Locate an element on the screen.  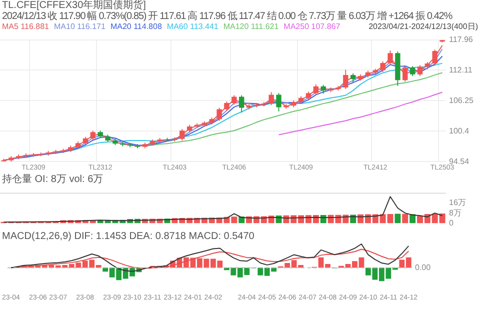
text: MA10 116.171 is located at coordinates (80, 27).